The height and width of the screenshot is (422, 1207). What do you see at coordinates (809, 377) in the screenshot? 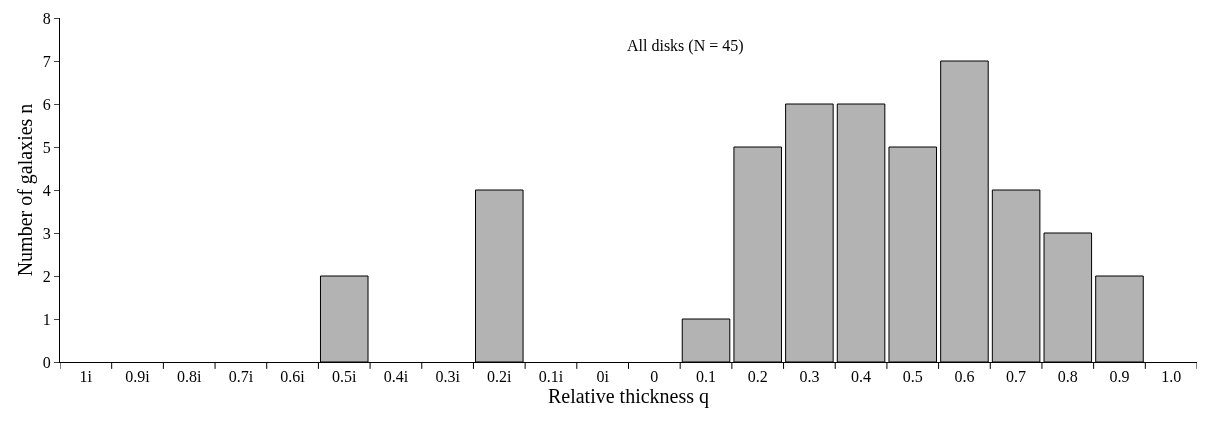
I see `x-tick-label: 0.3` at bounding box center [809, 377].